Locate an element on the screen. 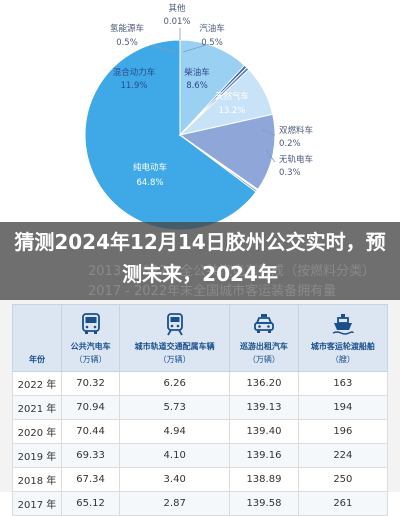 The height and width of the screenshot is (516, 400). bus-cell: 69.33 is located at coordinates (90, 455).